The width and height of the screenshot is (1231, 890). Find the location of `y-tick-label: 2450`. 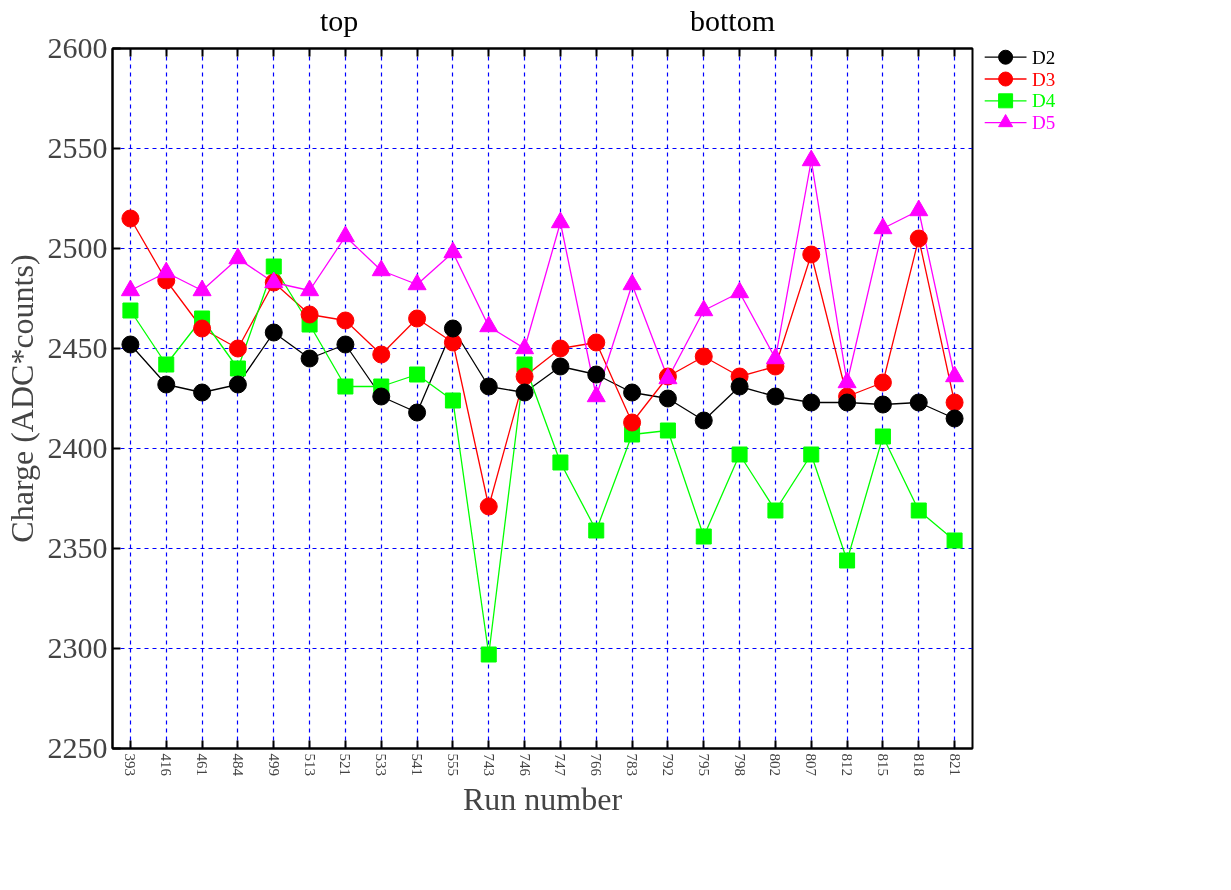

y-tick-label: 2450 is located at coordinates (77, 347).